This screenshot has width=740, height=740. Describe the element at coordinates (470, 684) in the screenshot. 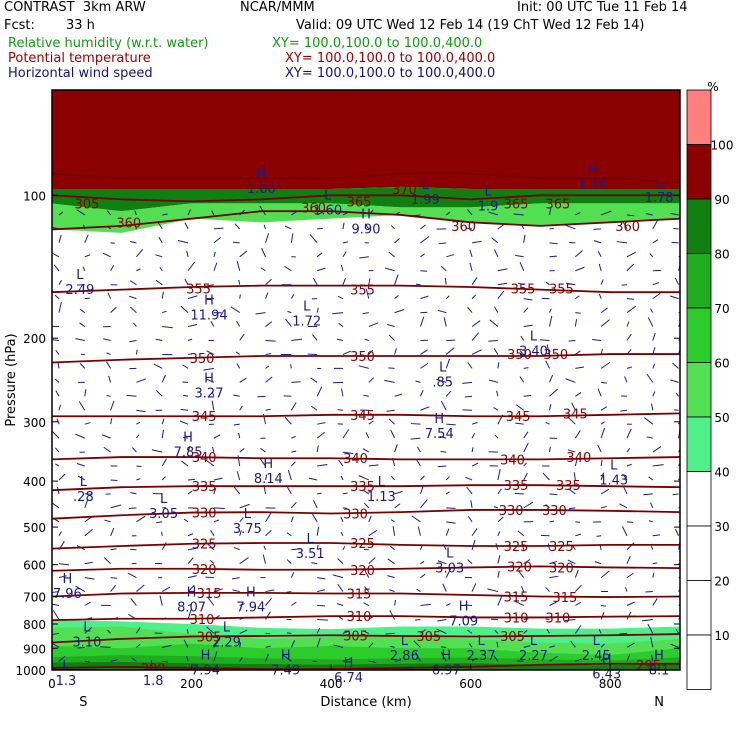

I see `x-tick-label: 600` at that location.